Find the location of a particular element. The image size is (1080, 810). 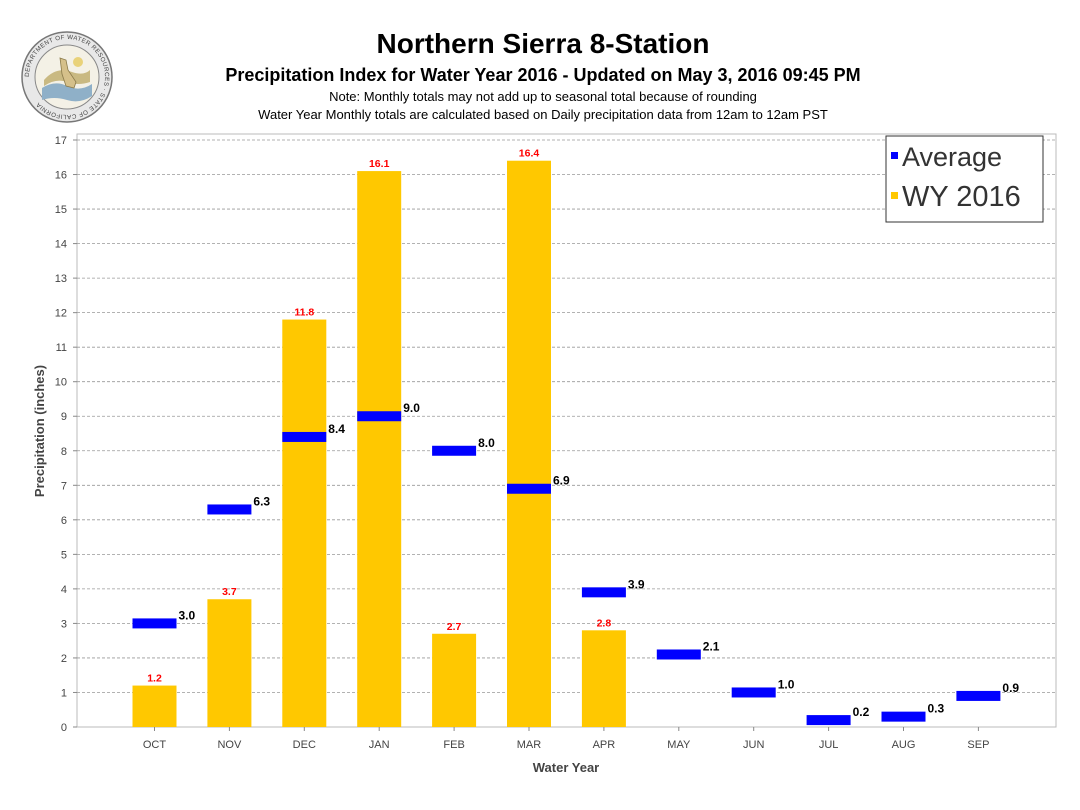

y-tick-label: 2 is located at coordinates (64, 659).